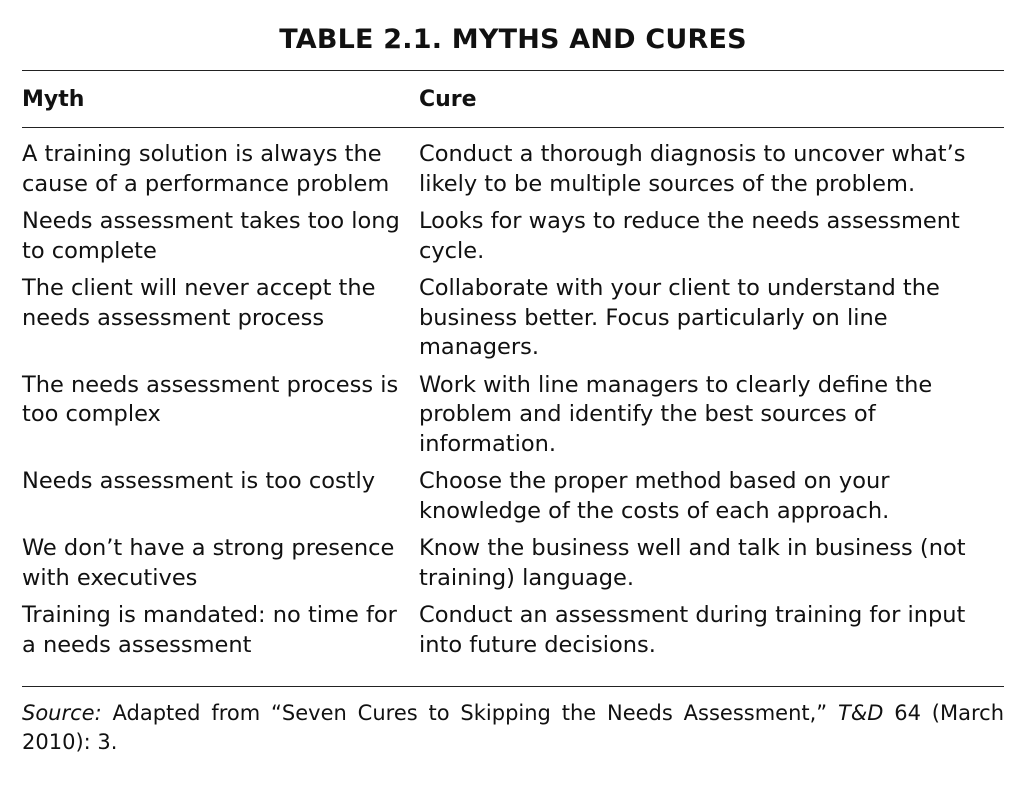  Describe the element at coordinates (448, 99) in the screenshot. I see `cure-column-header: Cure` at that location.